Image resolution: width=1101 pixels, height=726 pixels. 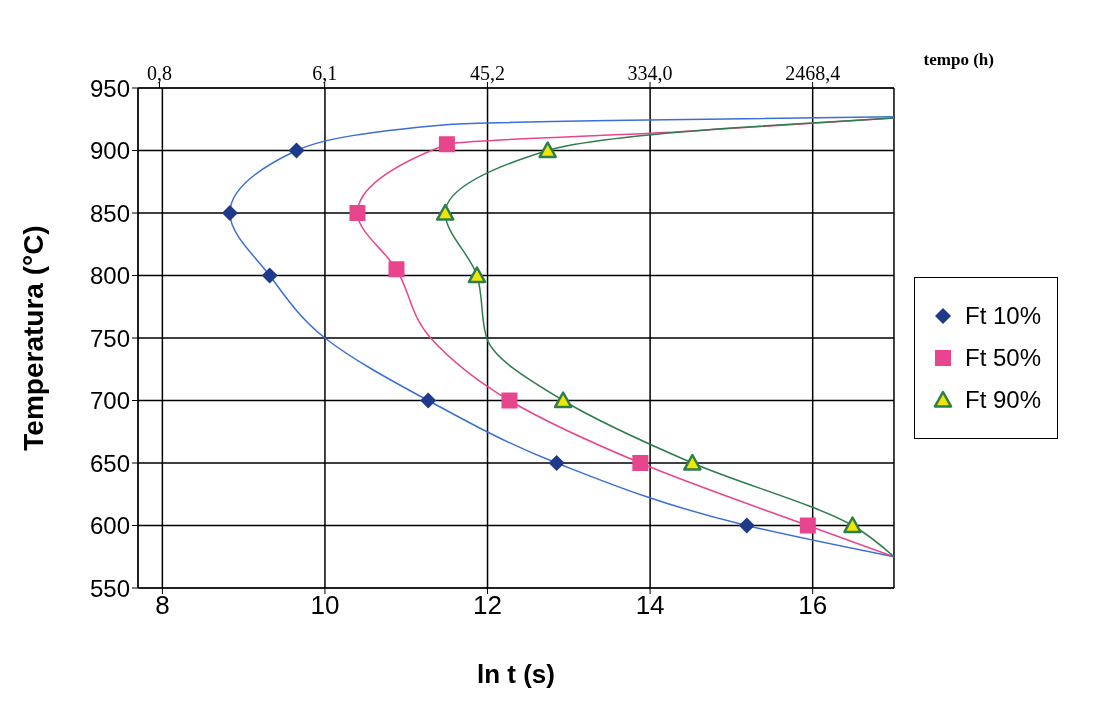 I want to click on x2-tick-label: 0,8, so click(x=160, y=73).